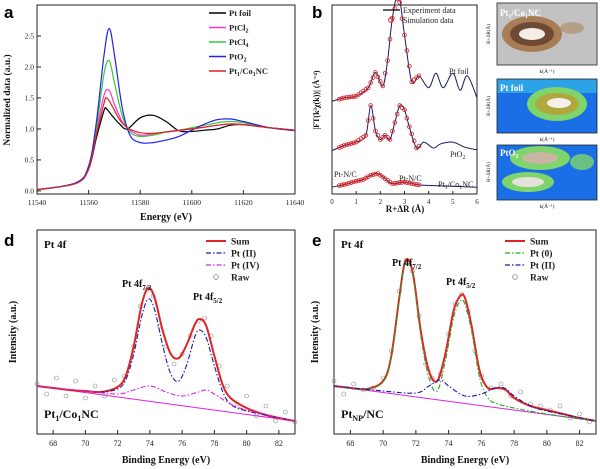  What do you see at coordinates (71, 415) in the screenshot?
I see `panel-d-sample: Pt1/Co1NC` at bounding box center [71, 415].